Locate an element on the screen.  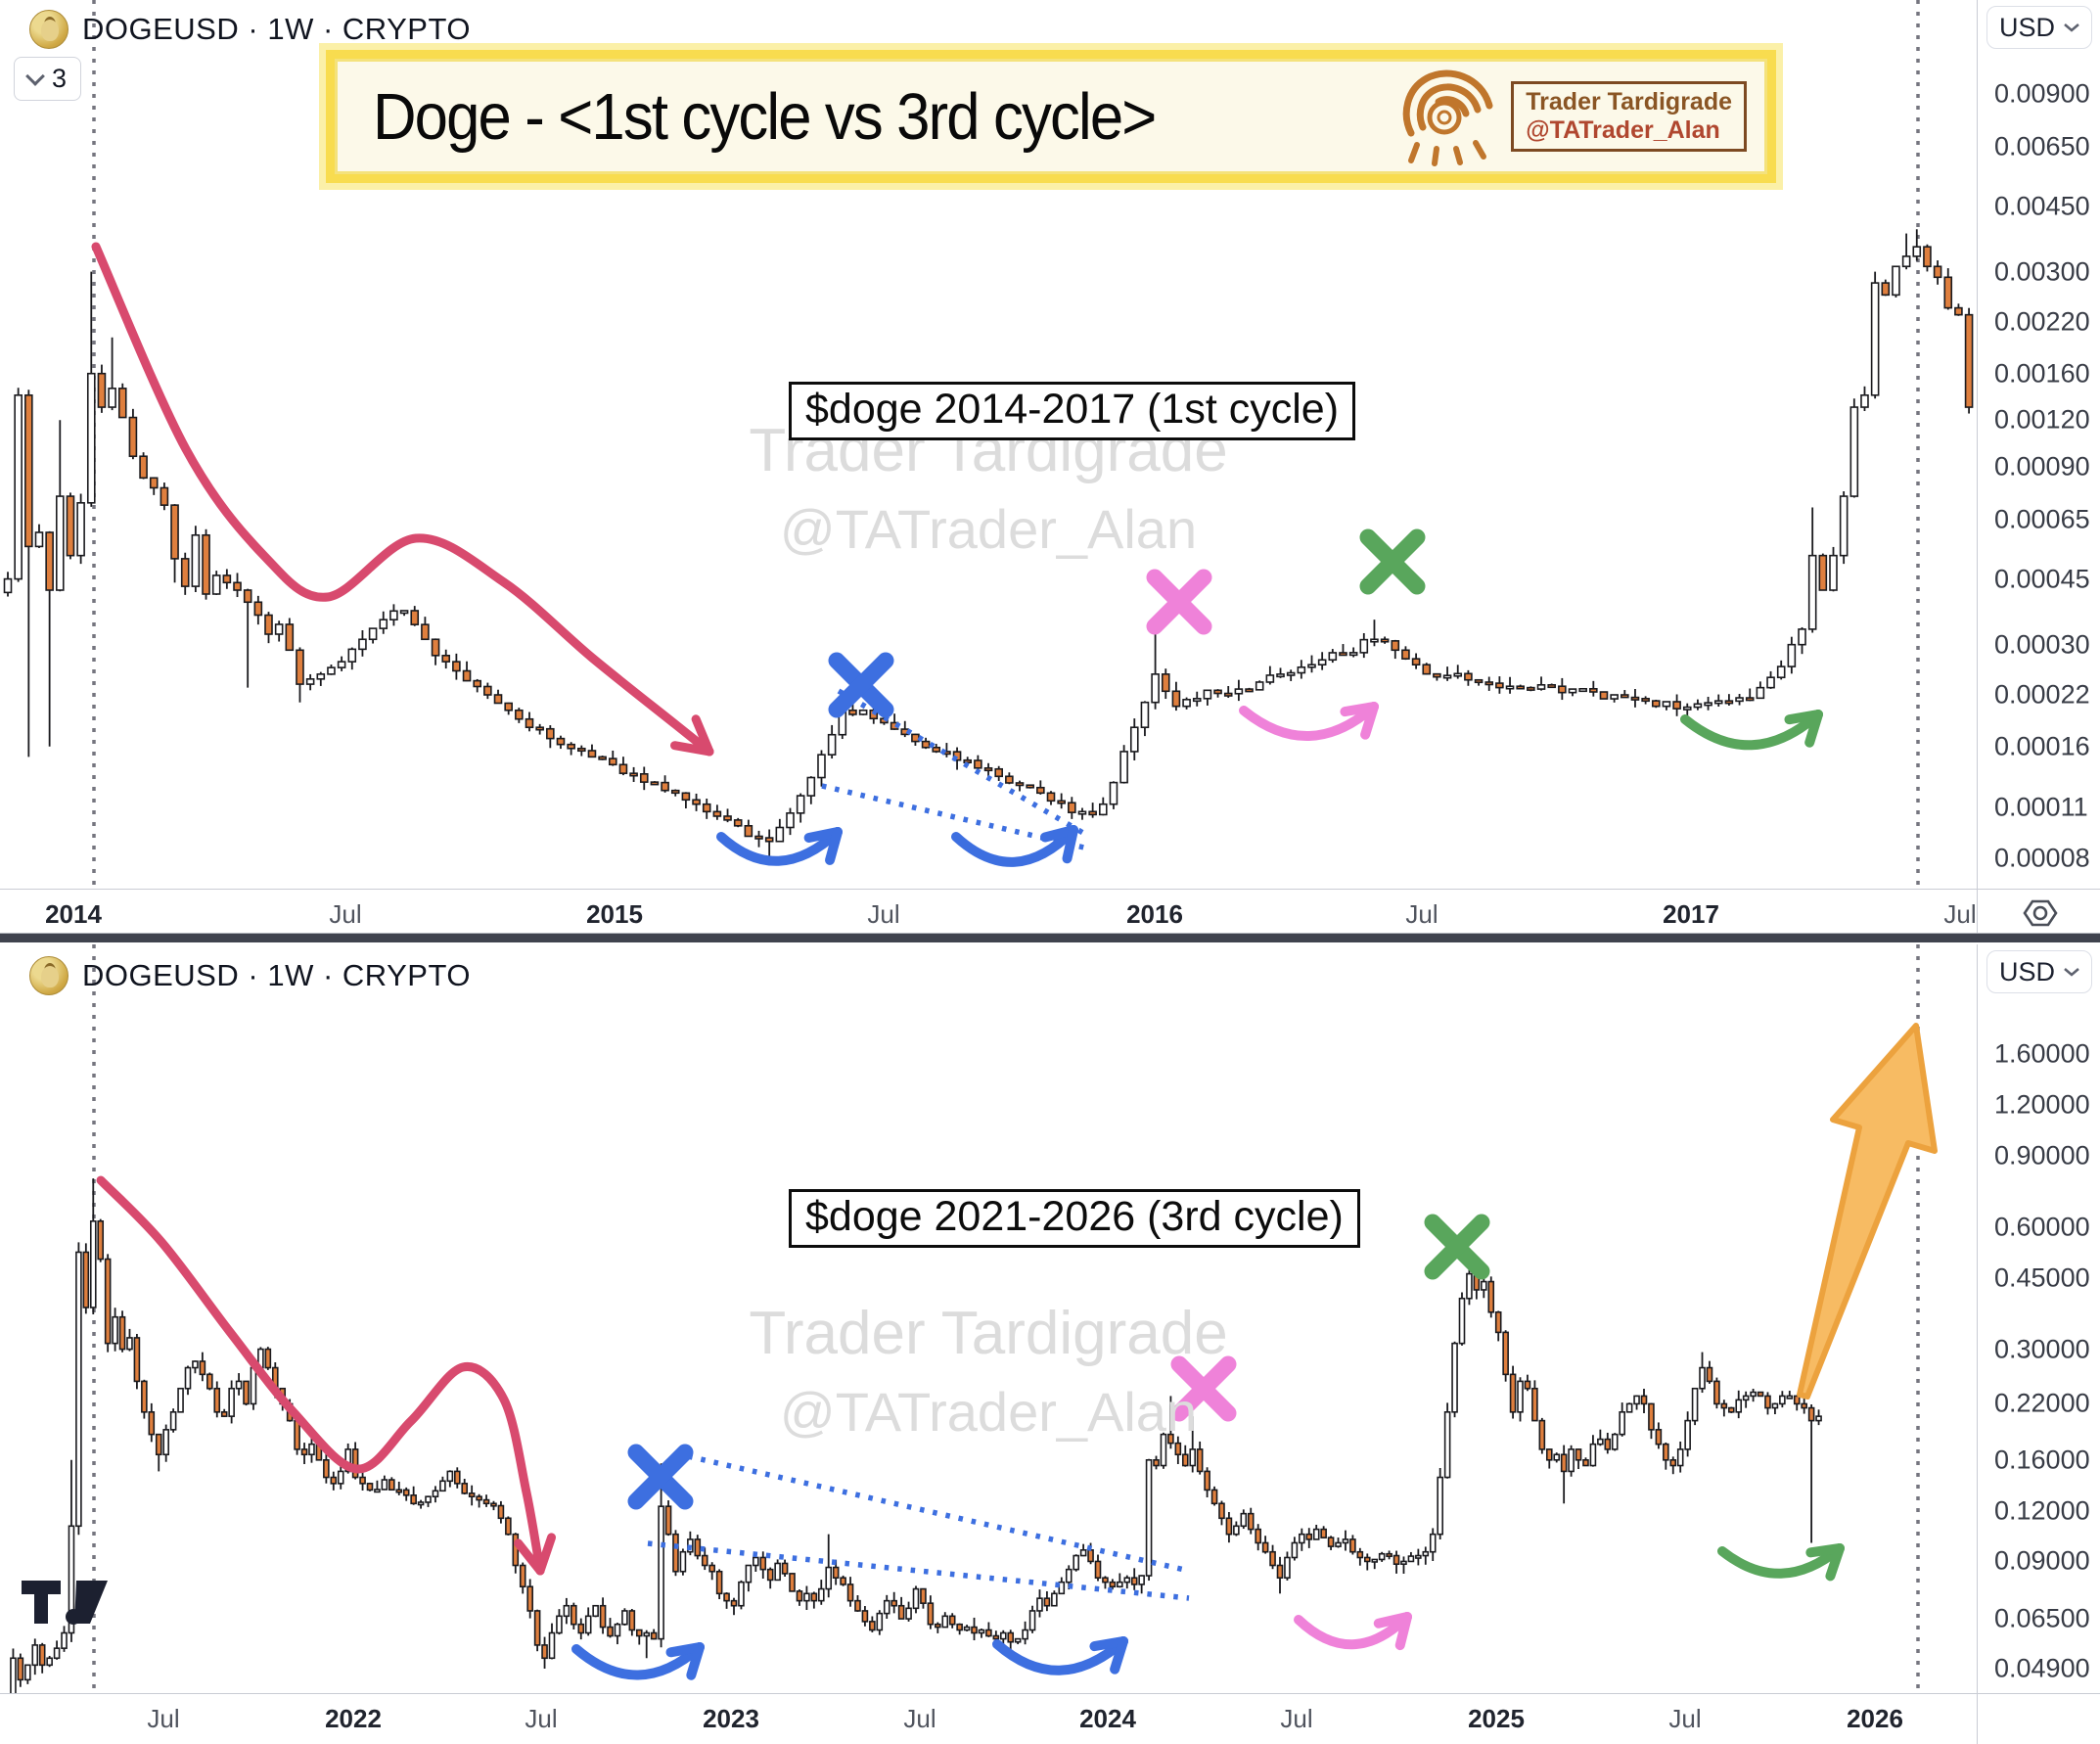
brand-name: Trader Tardigrade is located at coordinates (1629, 101).